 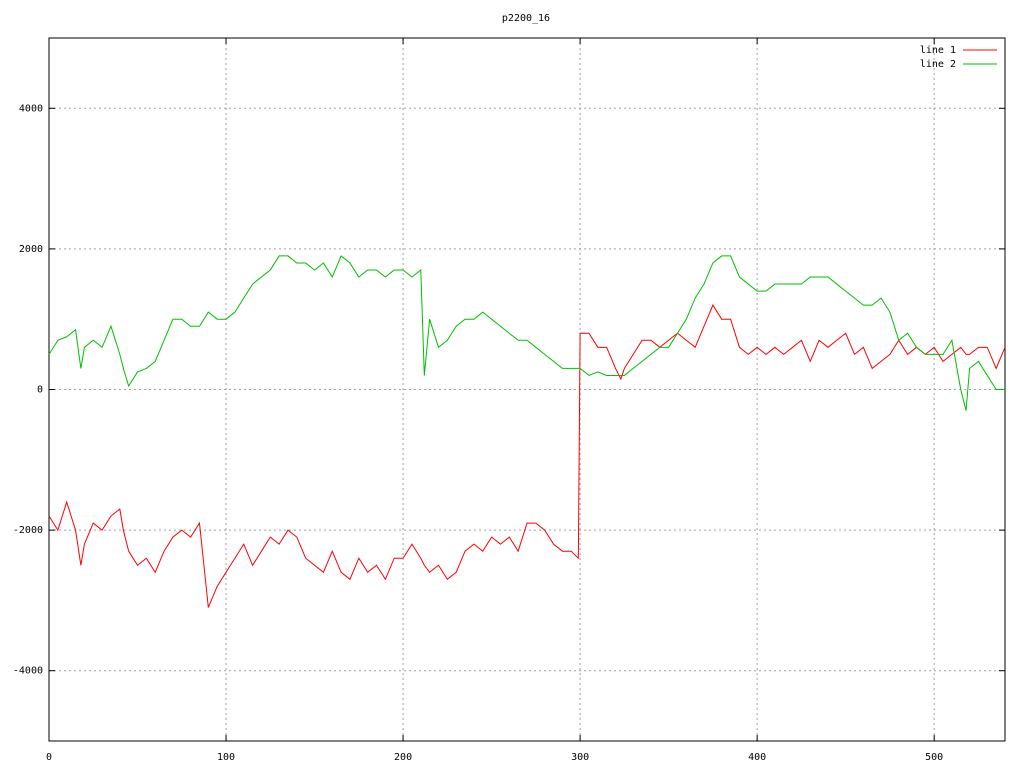 What do you see at coordinates (28, 671) in the screenshot?
I see `y-tick-label: -4000` at bounding box center [28, 671].